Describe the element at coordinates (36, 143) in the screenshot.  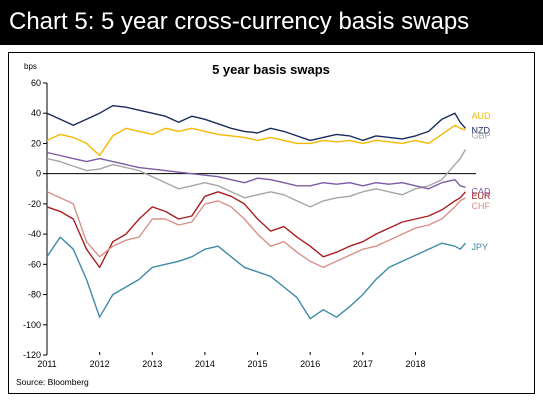
I see `y-tick-label: 20` at that location.